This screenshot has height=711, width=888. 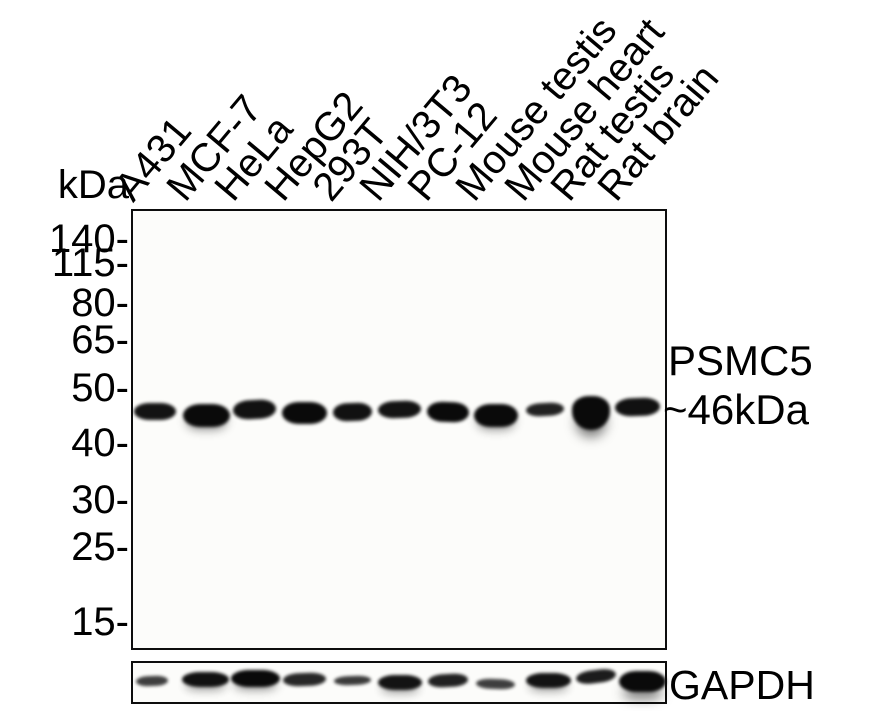 I want to click on psmc5-band-lane-8-mouse-testis, so click(x=495, y=415).